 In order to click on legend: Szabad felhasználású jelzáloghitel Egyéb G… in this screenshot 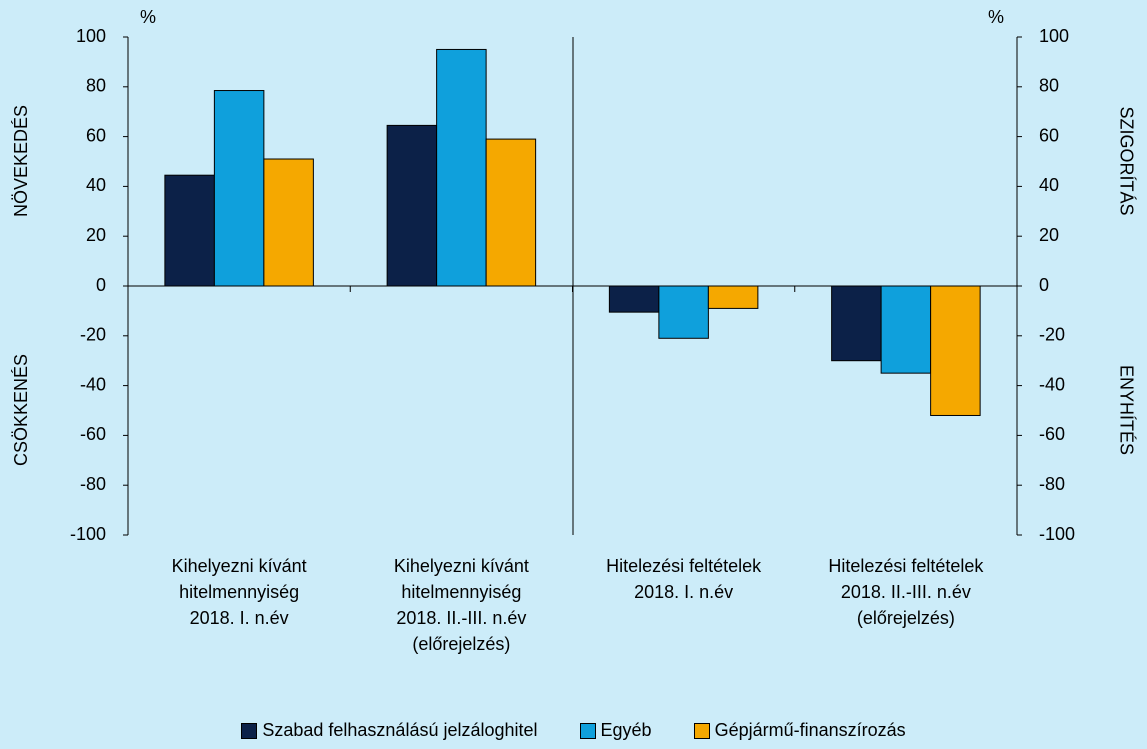, I will do `click(573, 730)`.